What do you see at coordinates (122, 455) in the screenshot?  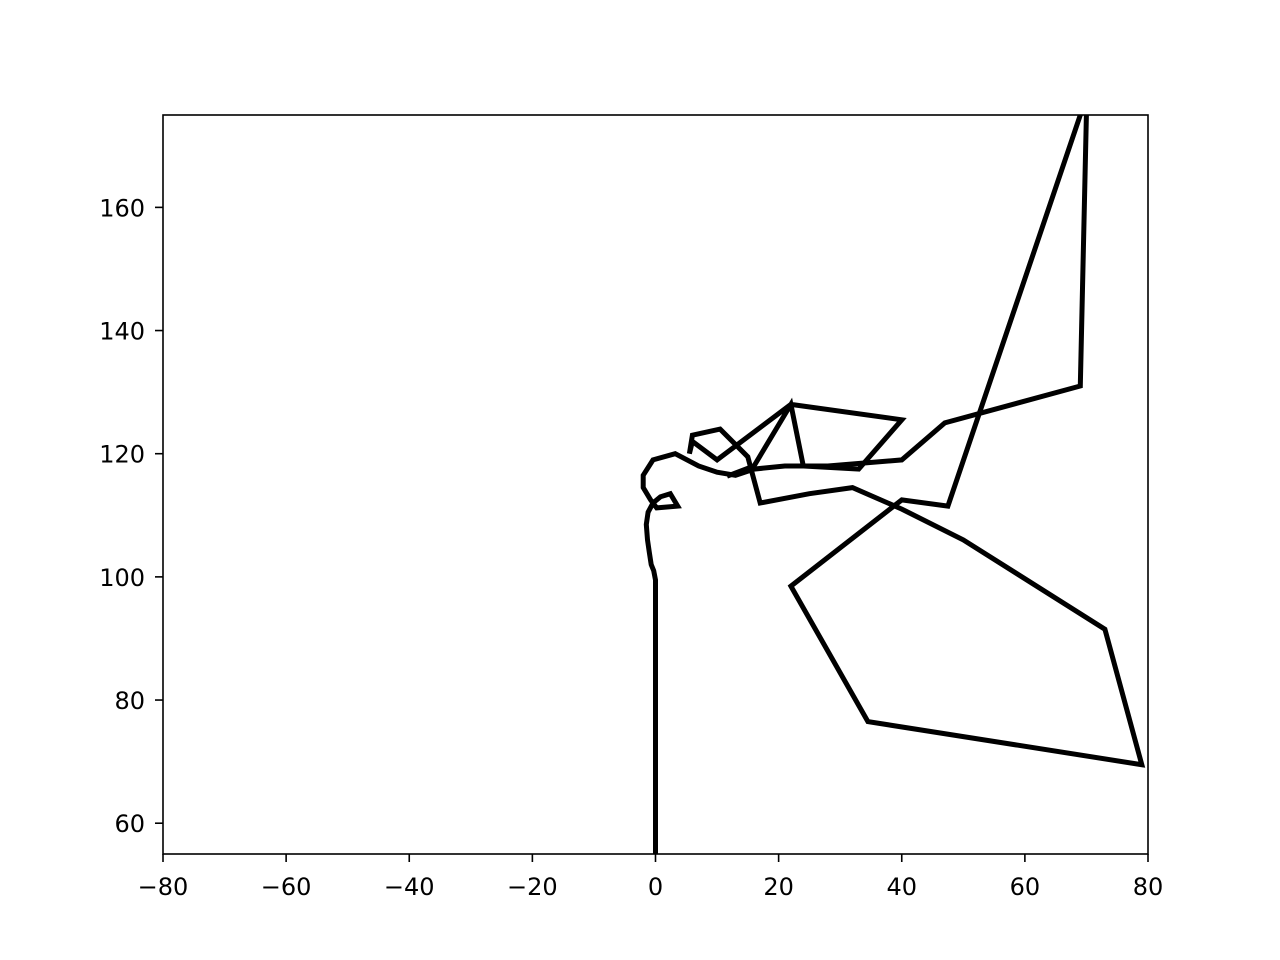 I see `y-tick-label: 120` at bounding box center [122, 455].